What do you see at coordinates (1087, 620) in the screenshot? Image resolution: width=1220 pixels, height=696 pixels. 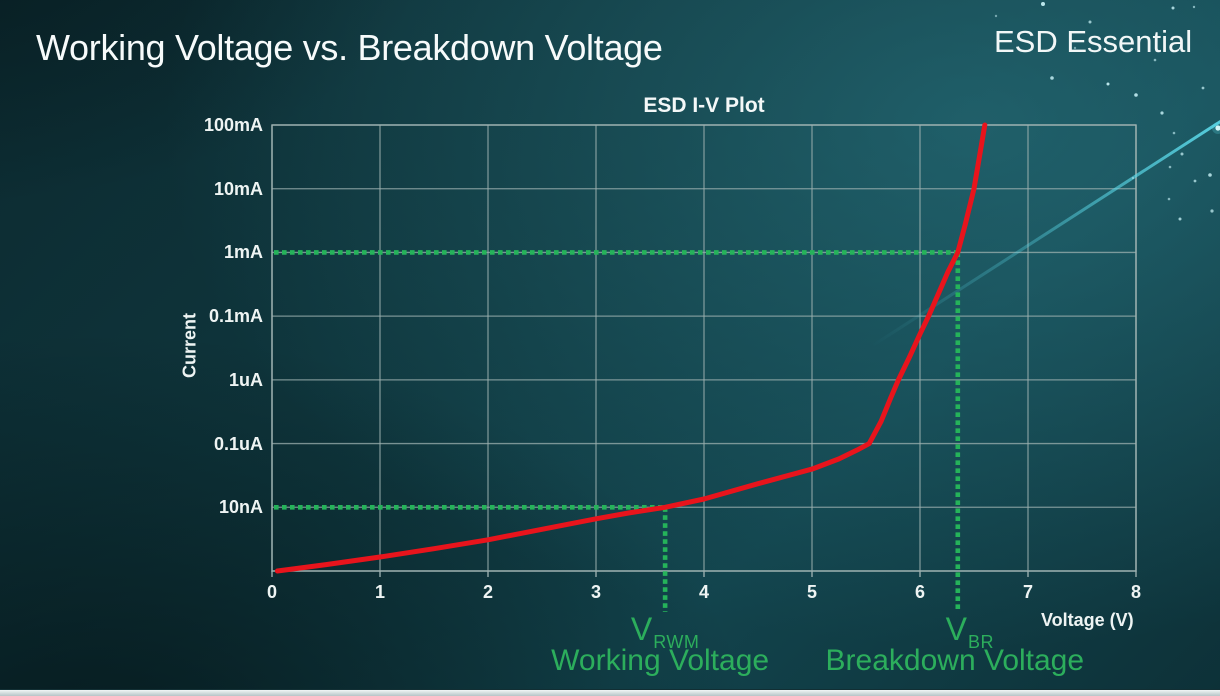 I see `x-axis-title: Voltage (V)` at bounding box center [1087, 620].